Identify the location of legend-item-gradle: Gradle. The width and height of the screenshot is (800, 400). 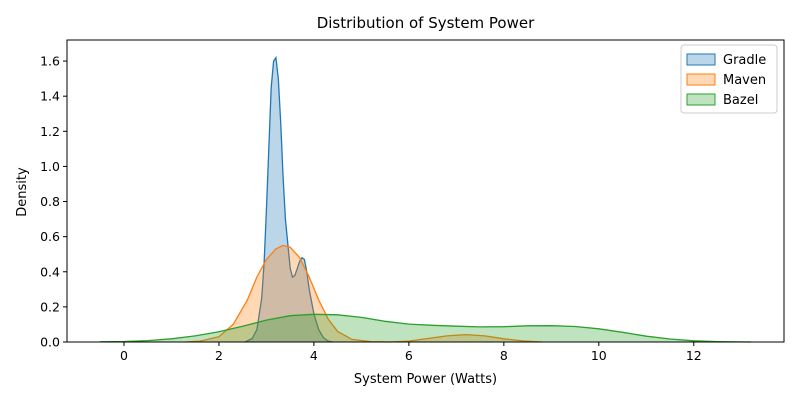
(726, 60).